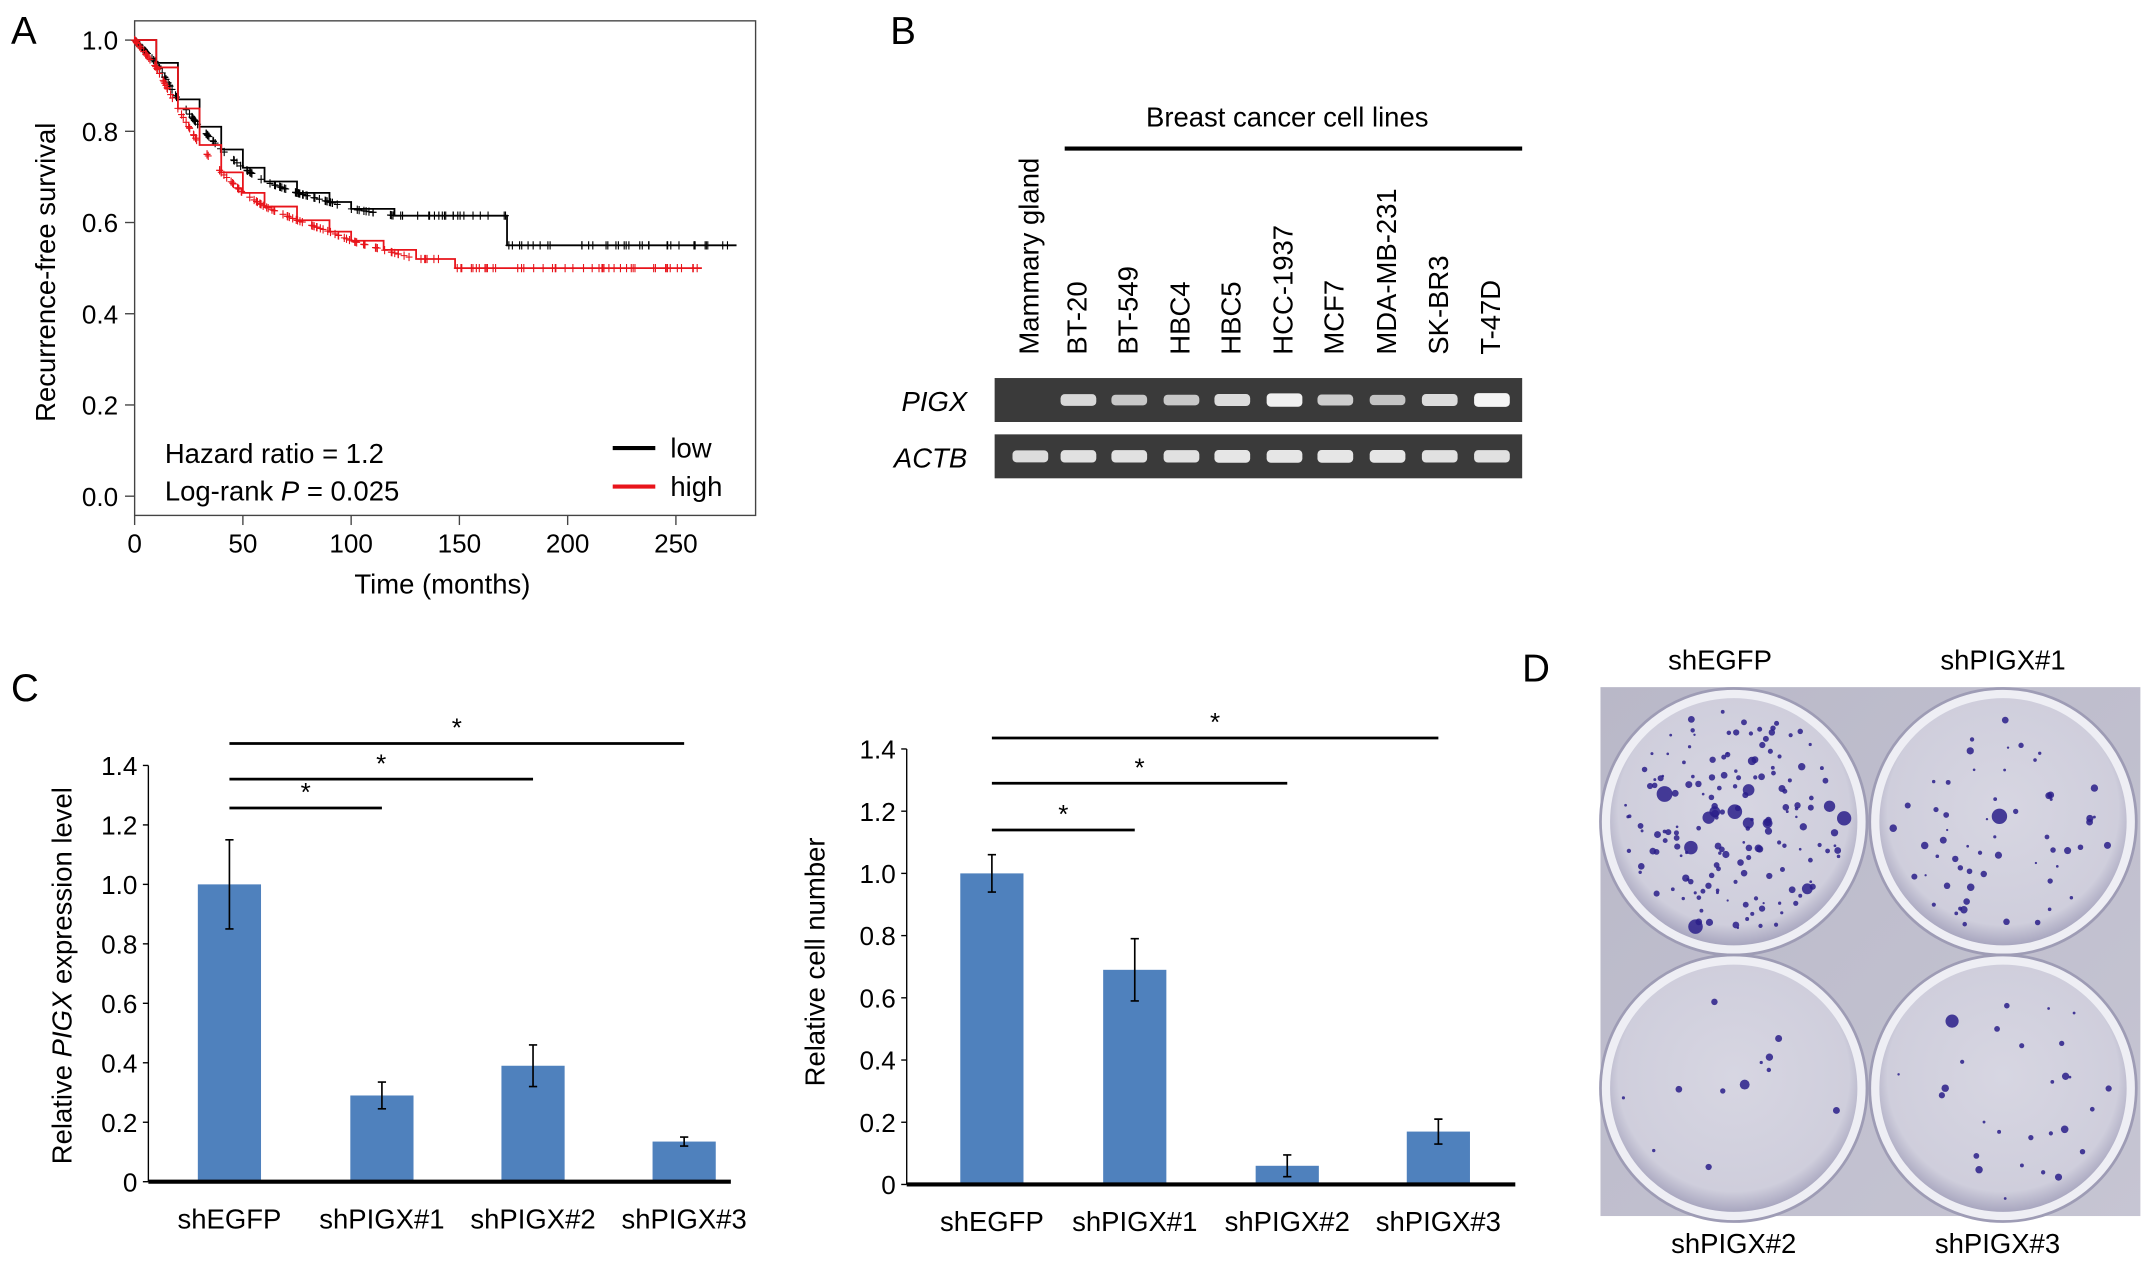  I want to click on x-tick-label: shPIGX#1, so click(1134, 1221).